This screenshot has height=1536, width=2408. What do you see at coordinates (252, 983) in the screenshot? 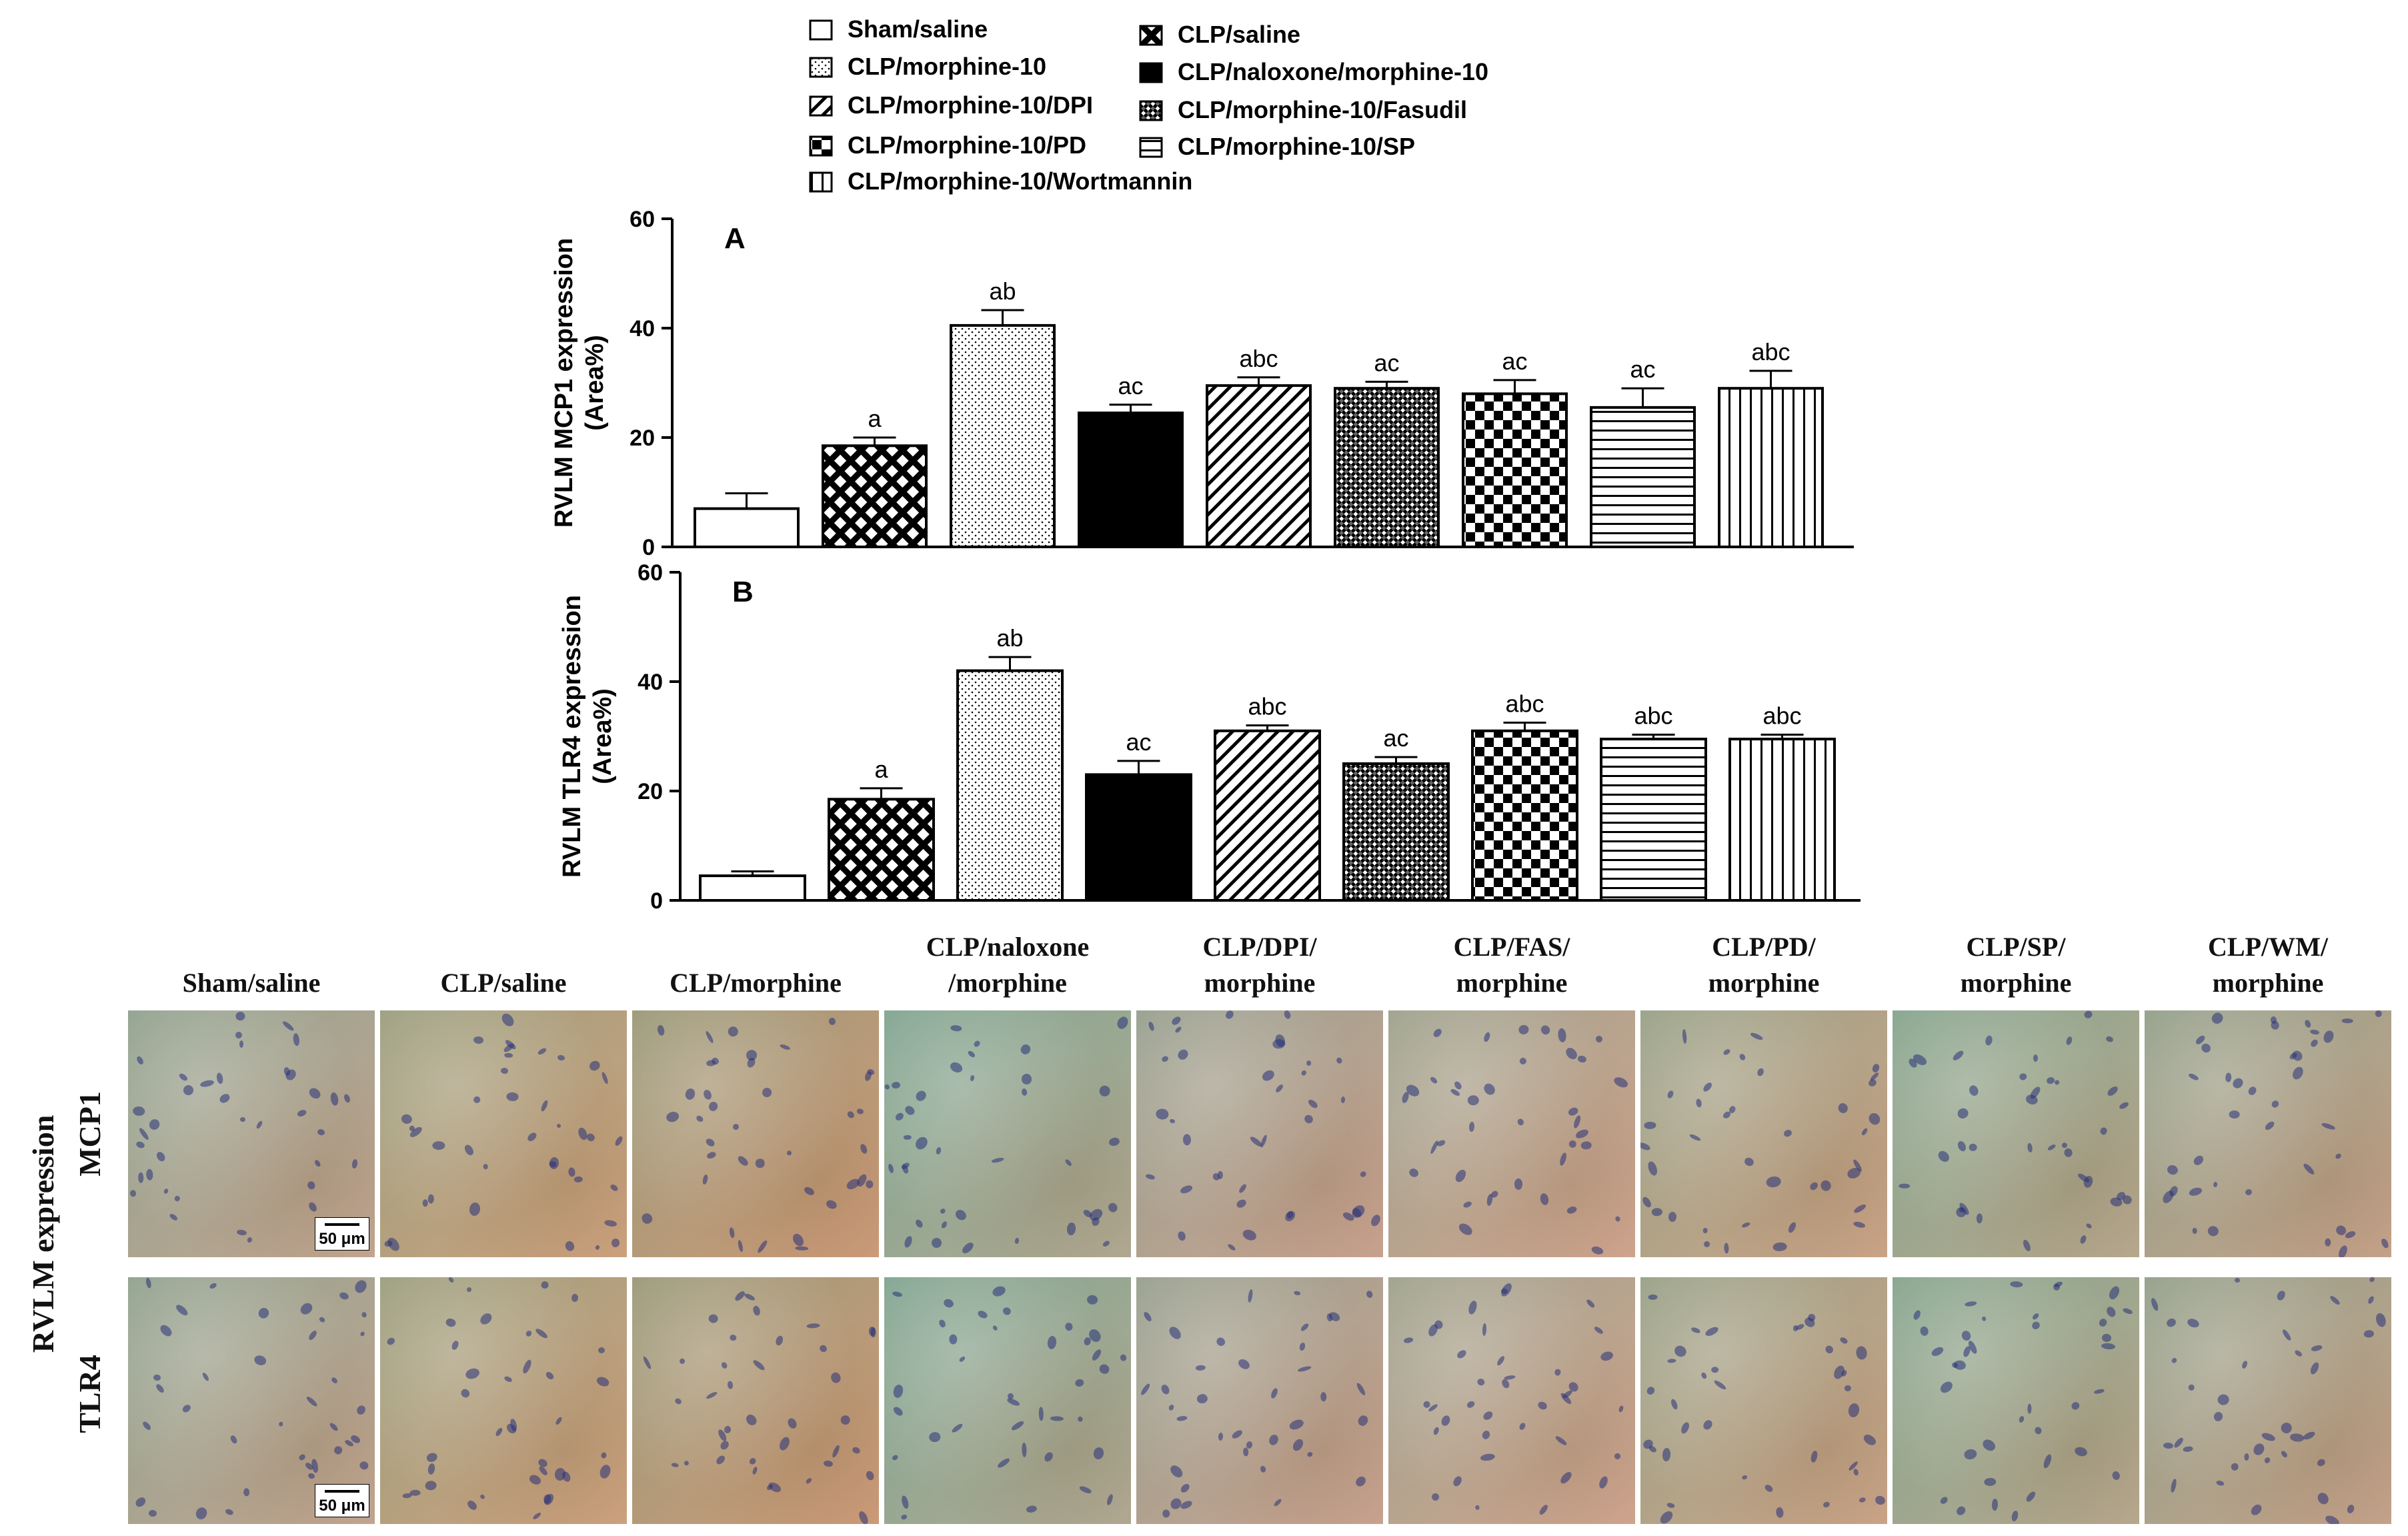
I see `column-header-line2: Sham/saline` at bounding box center [252, 983].